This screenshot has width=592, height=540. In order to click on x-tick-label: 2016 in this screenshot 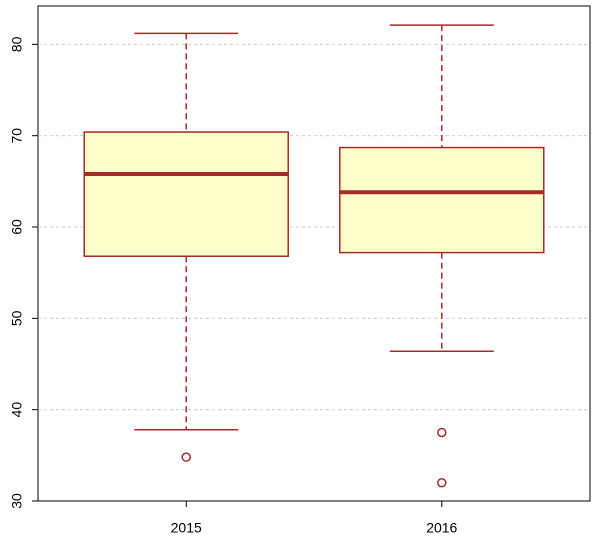, I will do `click(441, 528)`.